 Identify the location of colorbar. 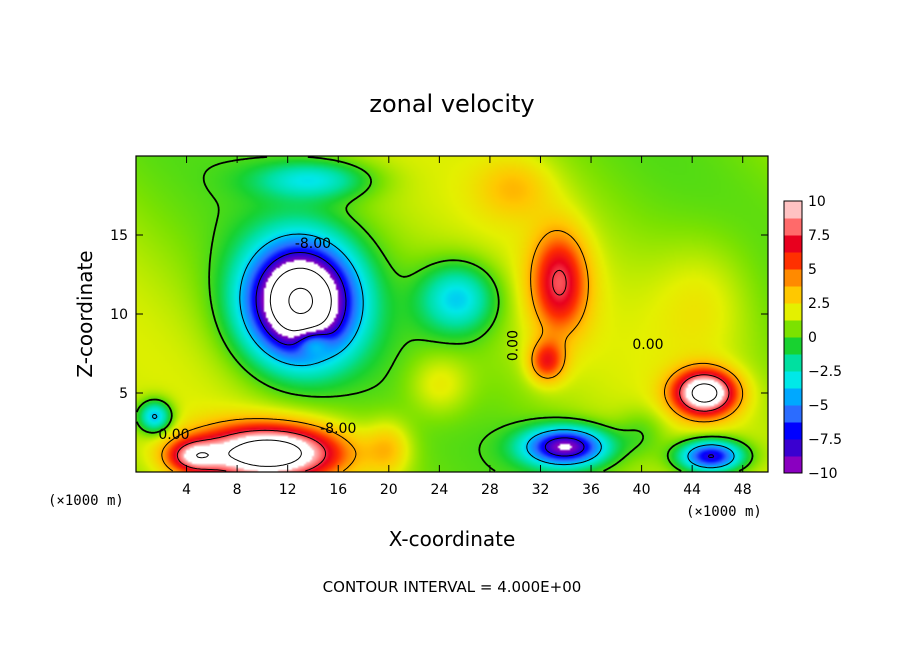
(793, 337).